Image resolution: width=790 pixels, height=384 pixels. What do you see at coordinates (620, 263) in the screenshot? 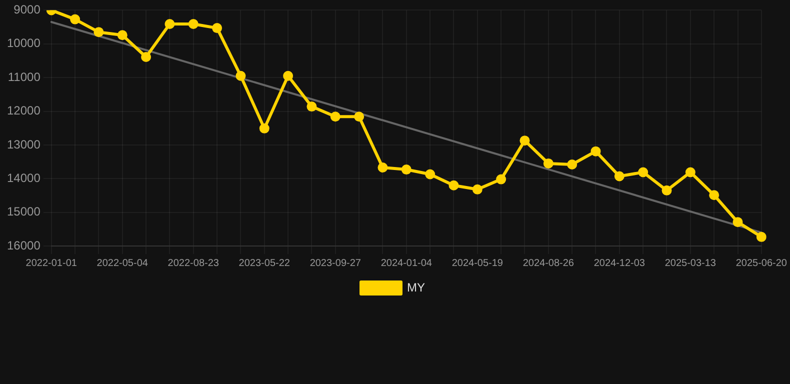
I see `x-tick-label: 2024-12-03` at bounding box center [620, 263].